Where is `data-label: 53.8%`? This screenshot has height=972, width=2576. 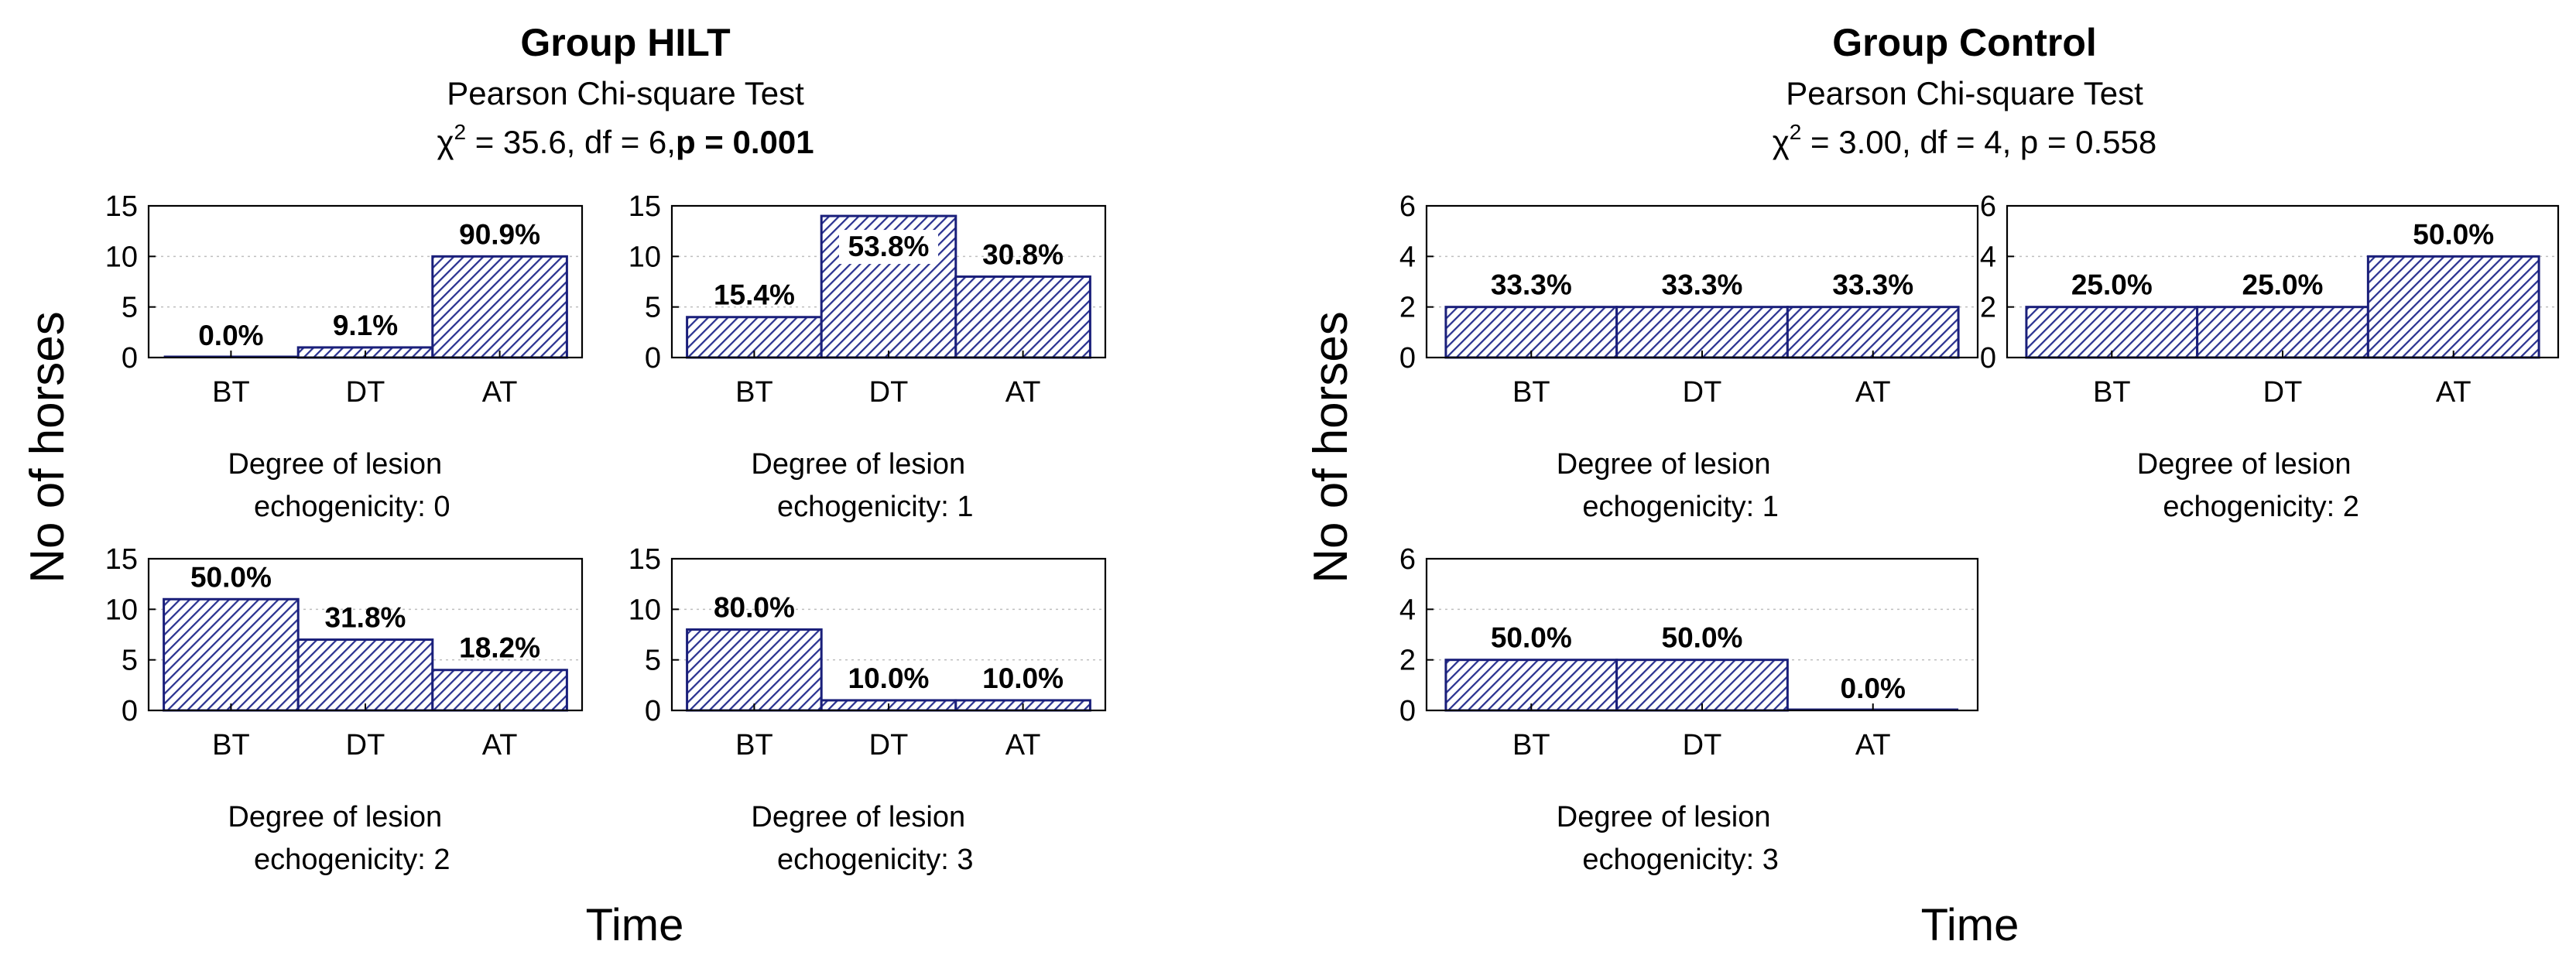 data-label: 53.8% is located at coordinates (889, 247).